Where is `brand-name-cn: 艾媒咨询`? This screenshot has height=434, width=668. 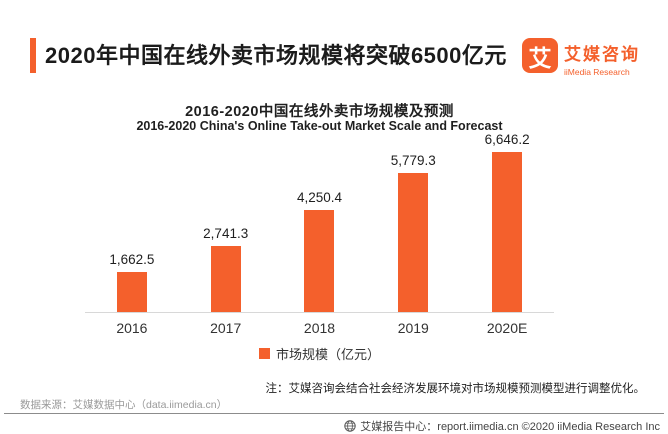
brand-name-cn: 艾媒咨询 is located at coordinates (602, 54).